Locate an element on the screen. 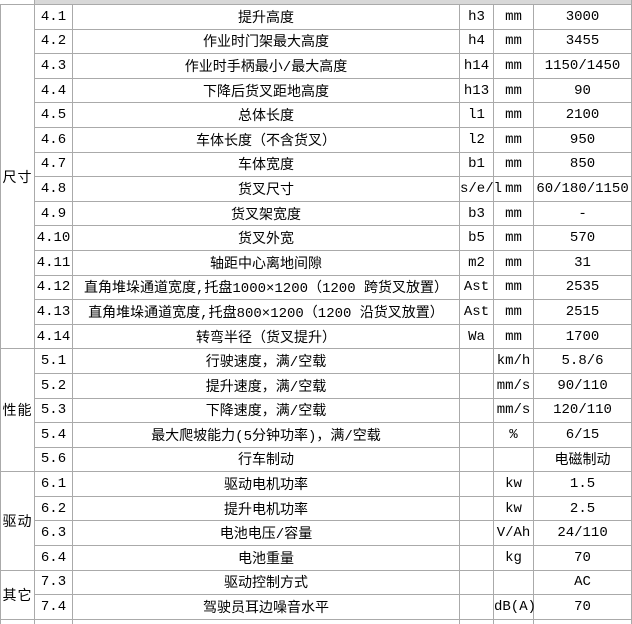 The width and height of the screenshot is (632, 624). symbol-cell: h4 is located at coordinates (476, 41).